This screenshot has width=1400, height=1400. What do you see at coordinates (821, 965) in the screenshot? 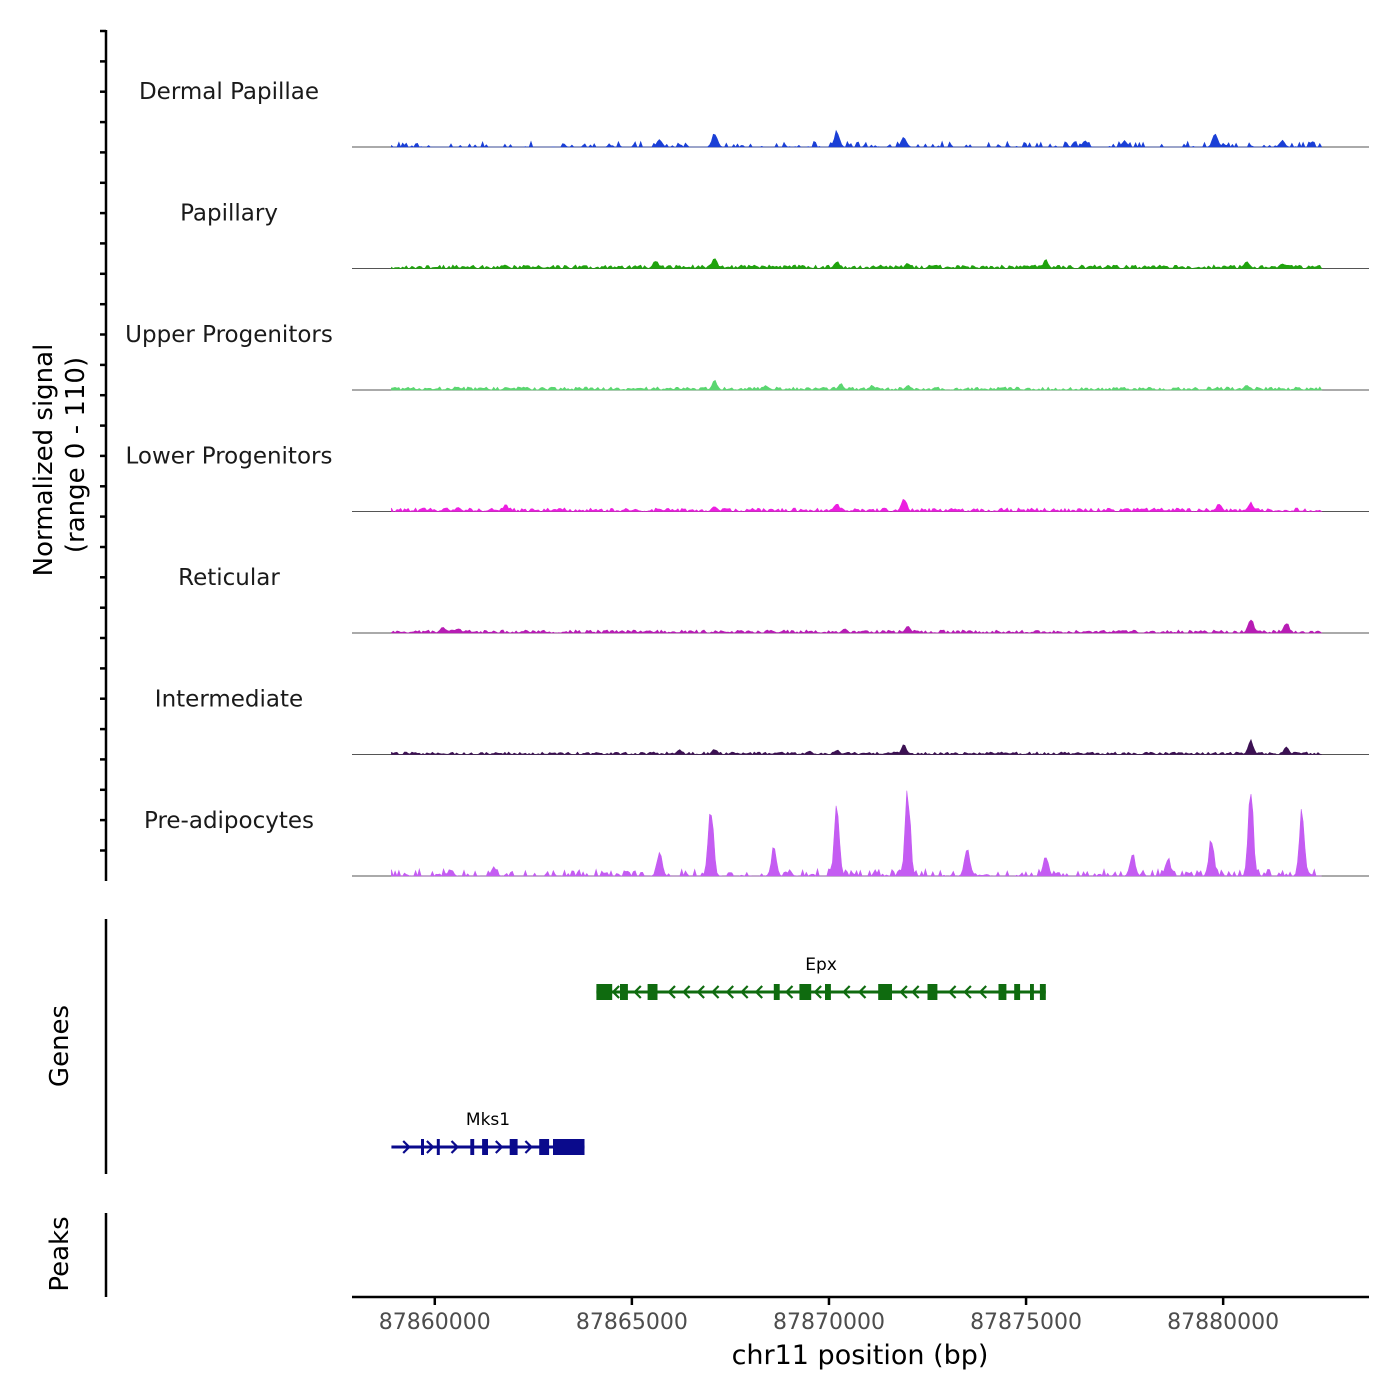
I see `gene-label: Epx` at bounding box center [821, 965].